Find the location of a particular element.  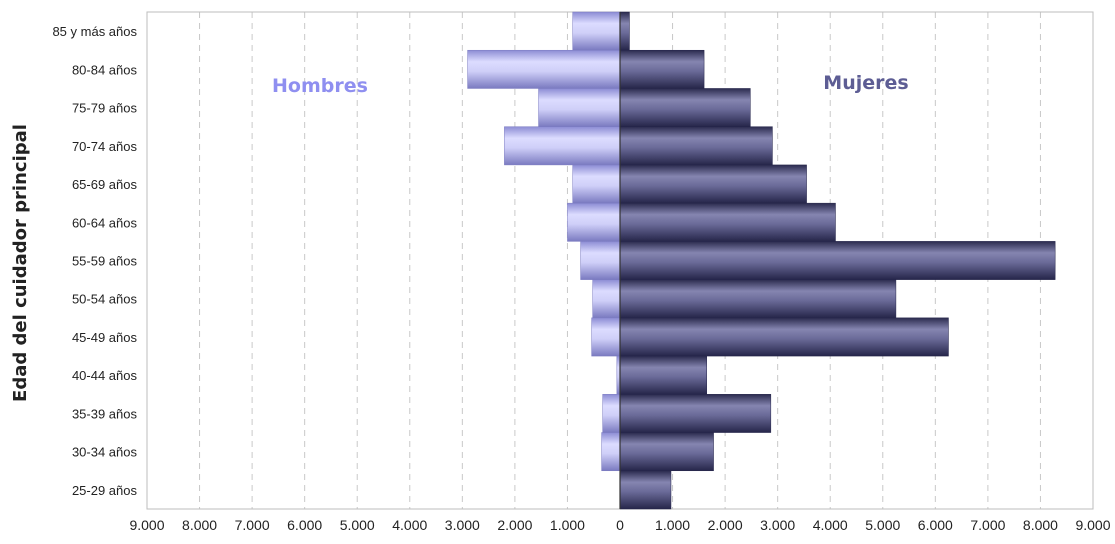

y-category-label: 70-74 años is located at coordinates (105, 146).